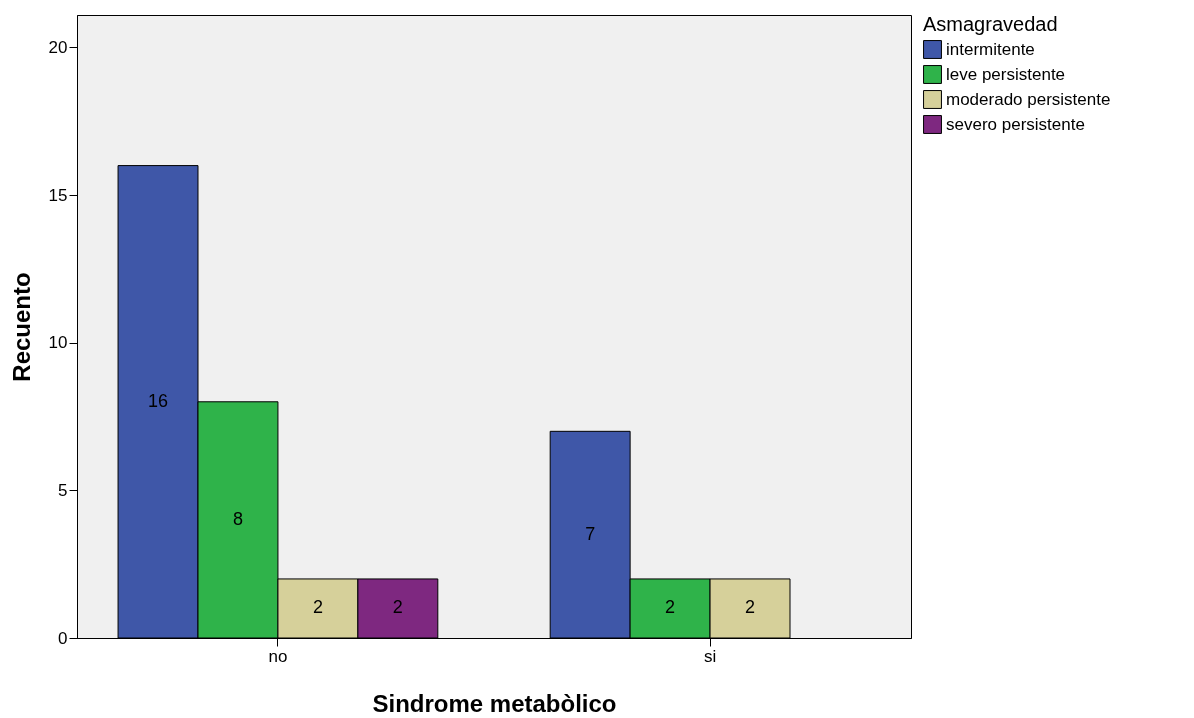 The image size is (1194, 718). Describe the element at coordinates (278, 656) in the screenshot. I see `x-tick-label: no` at that location.